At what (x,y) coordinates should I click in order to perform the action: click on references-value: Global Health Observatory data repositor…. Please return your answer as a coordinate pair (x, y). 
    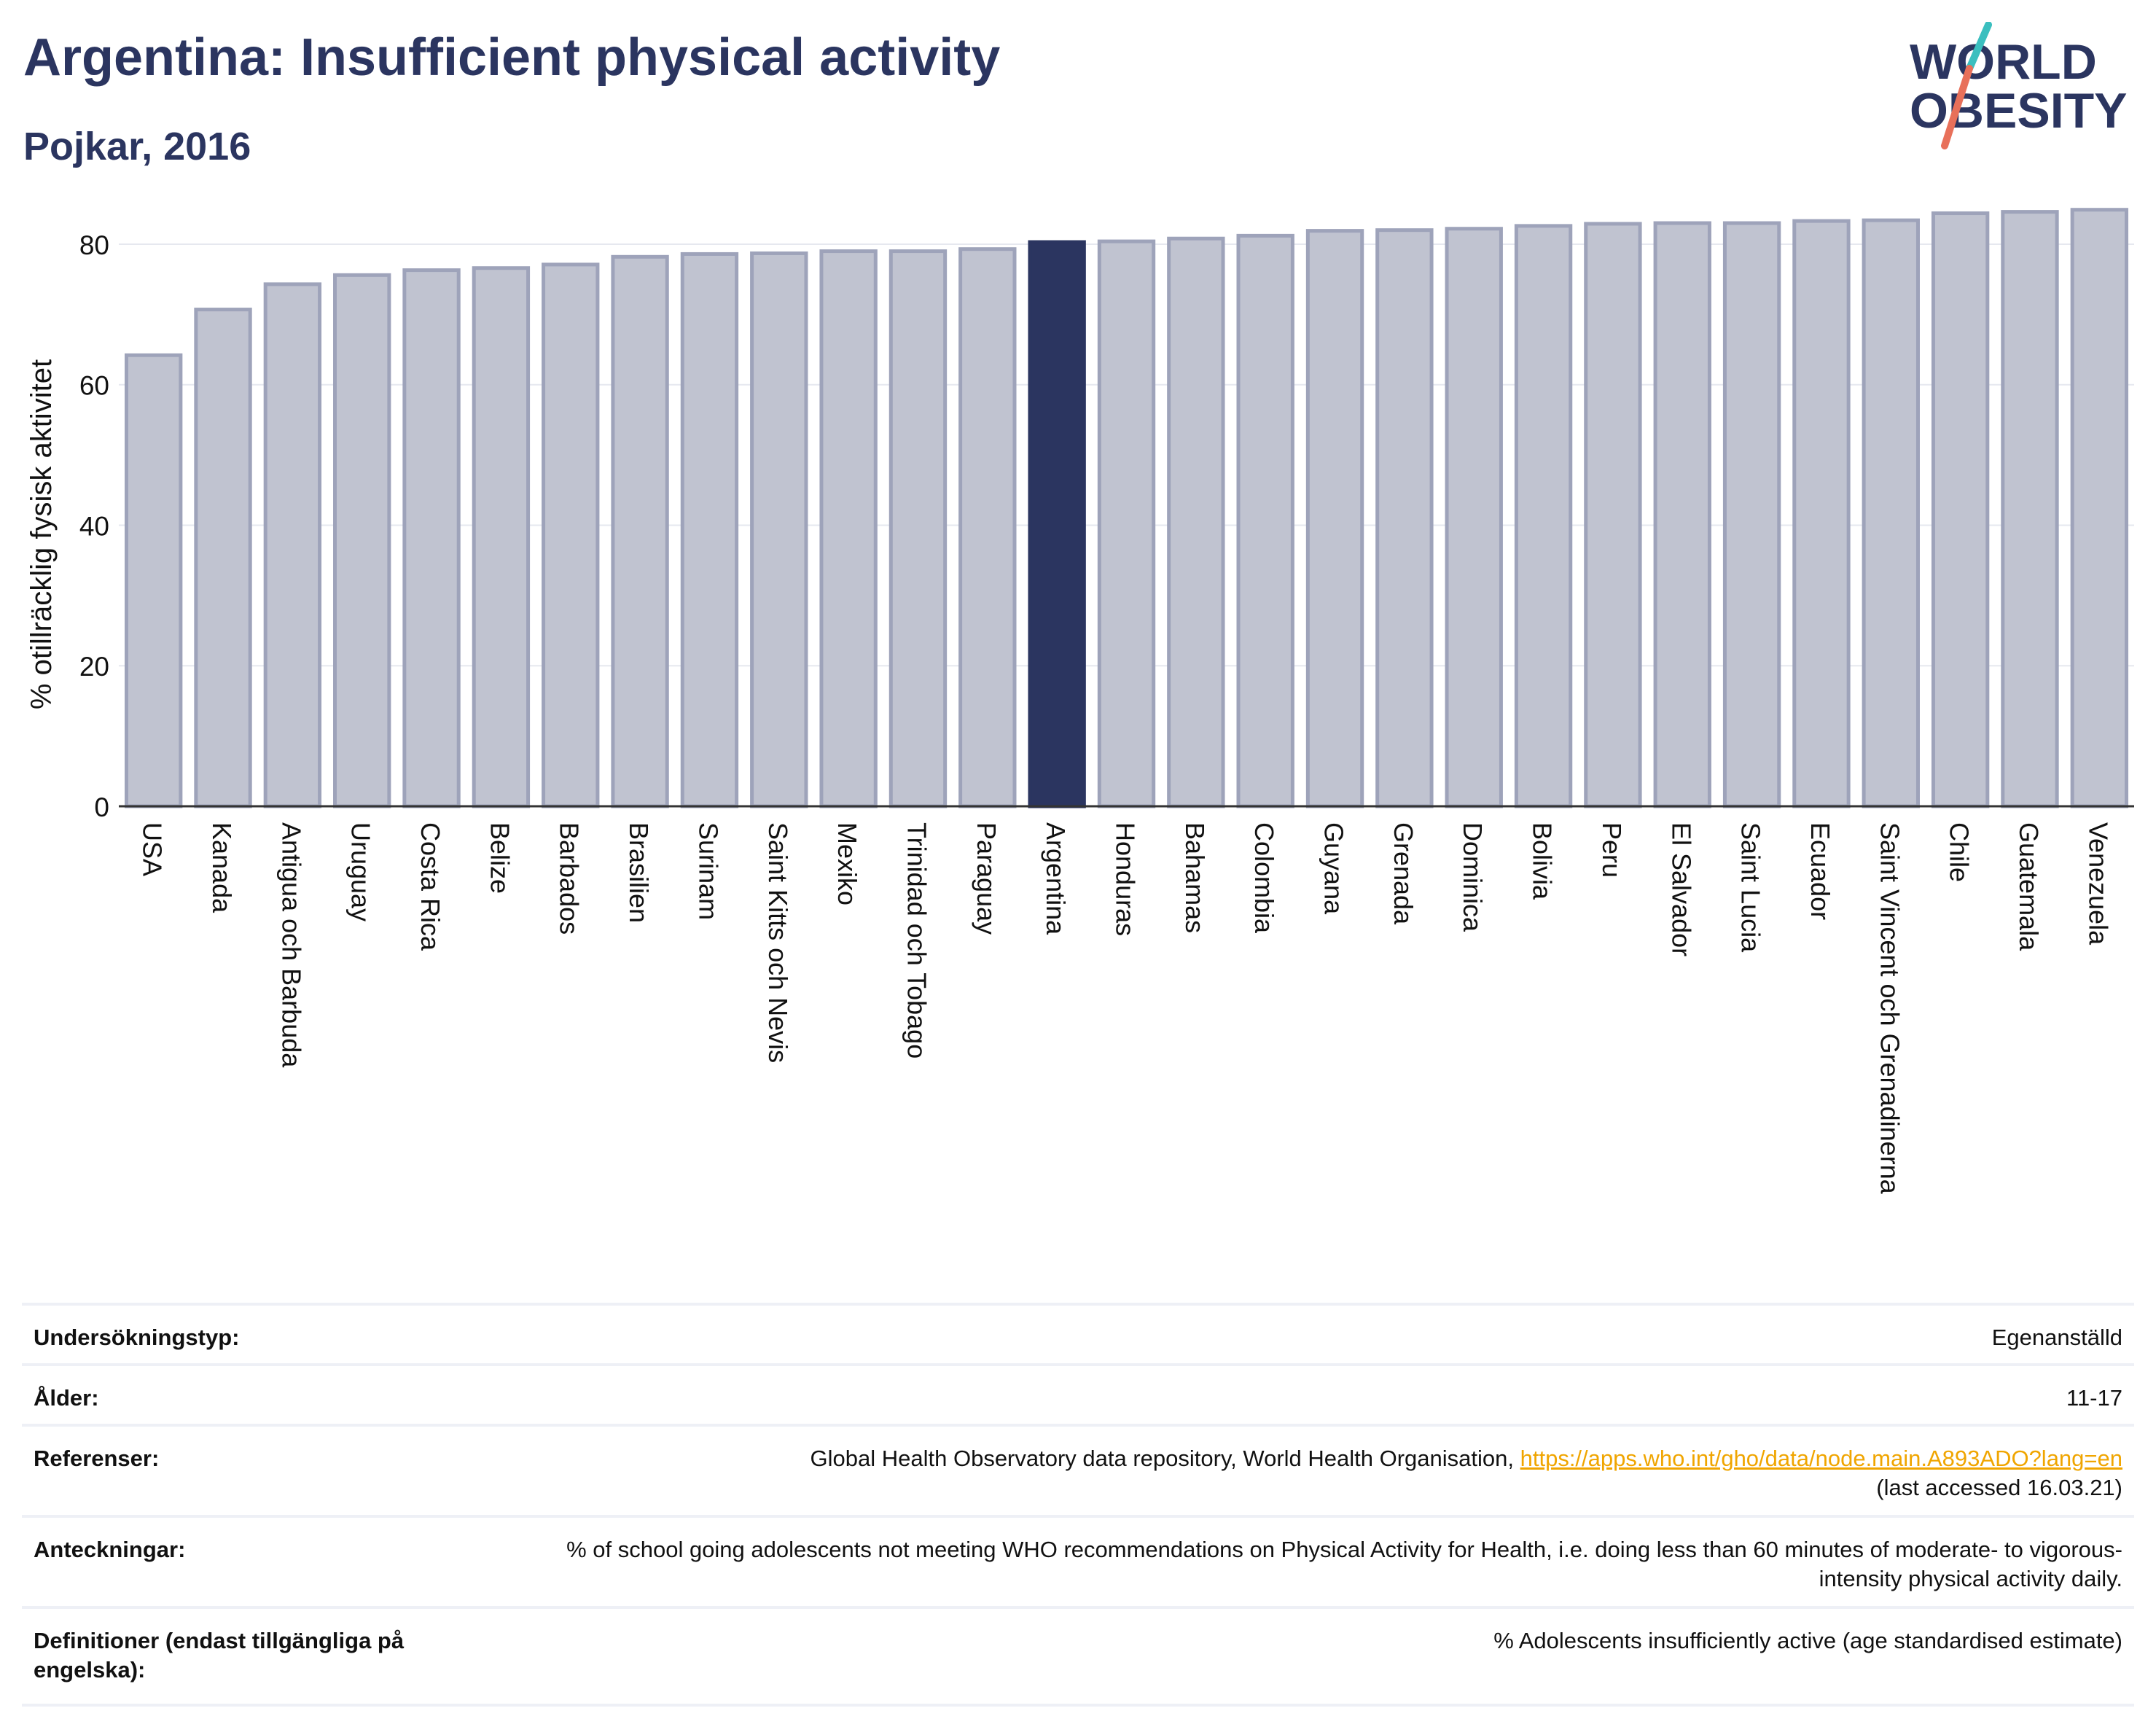
    Looking at the image, I should click on (1311, 1473).